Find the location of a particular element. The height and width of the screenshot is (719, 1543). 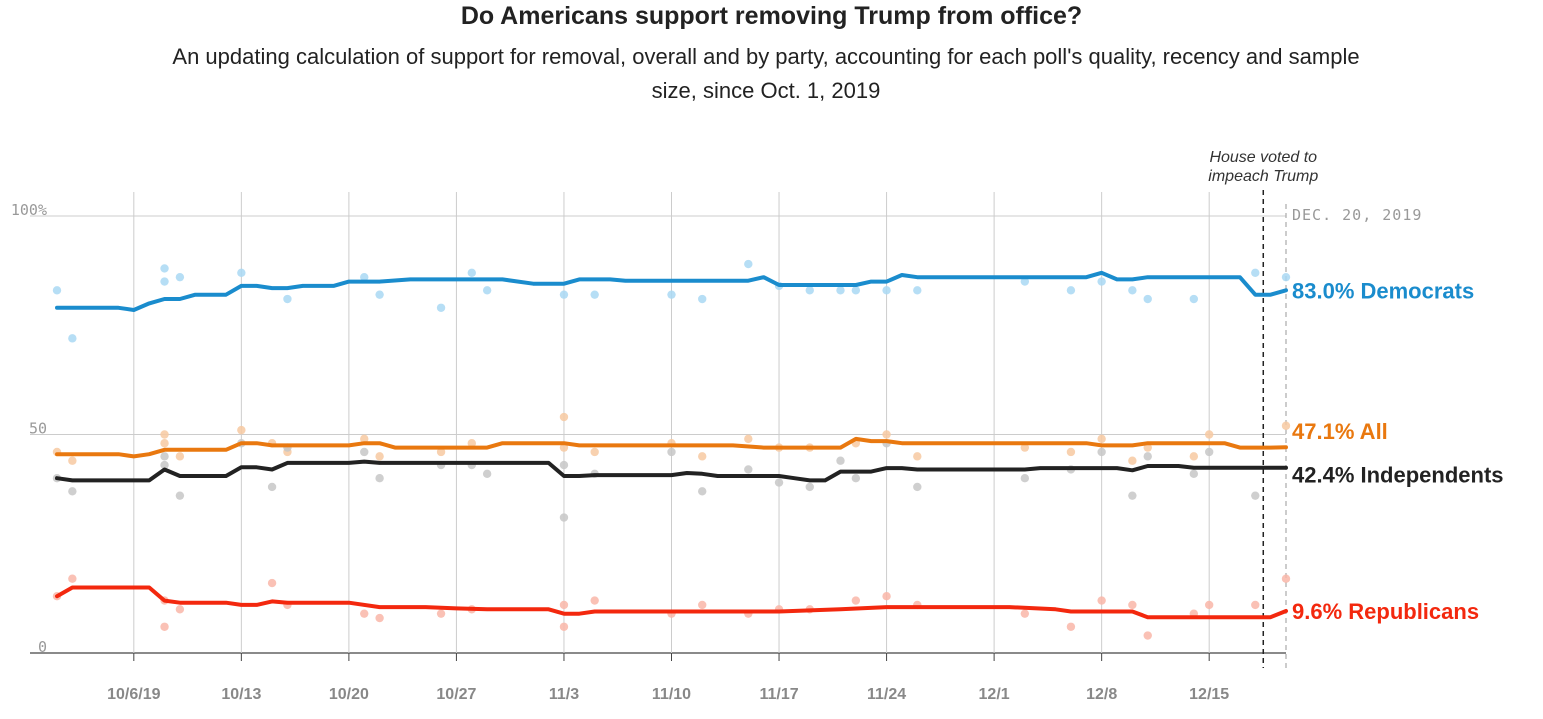

end-label-all: 47.1% All is located at coordinates (1340, 431).